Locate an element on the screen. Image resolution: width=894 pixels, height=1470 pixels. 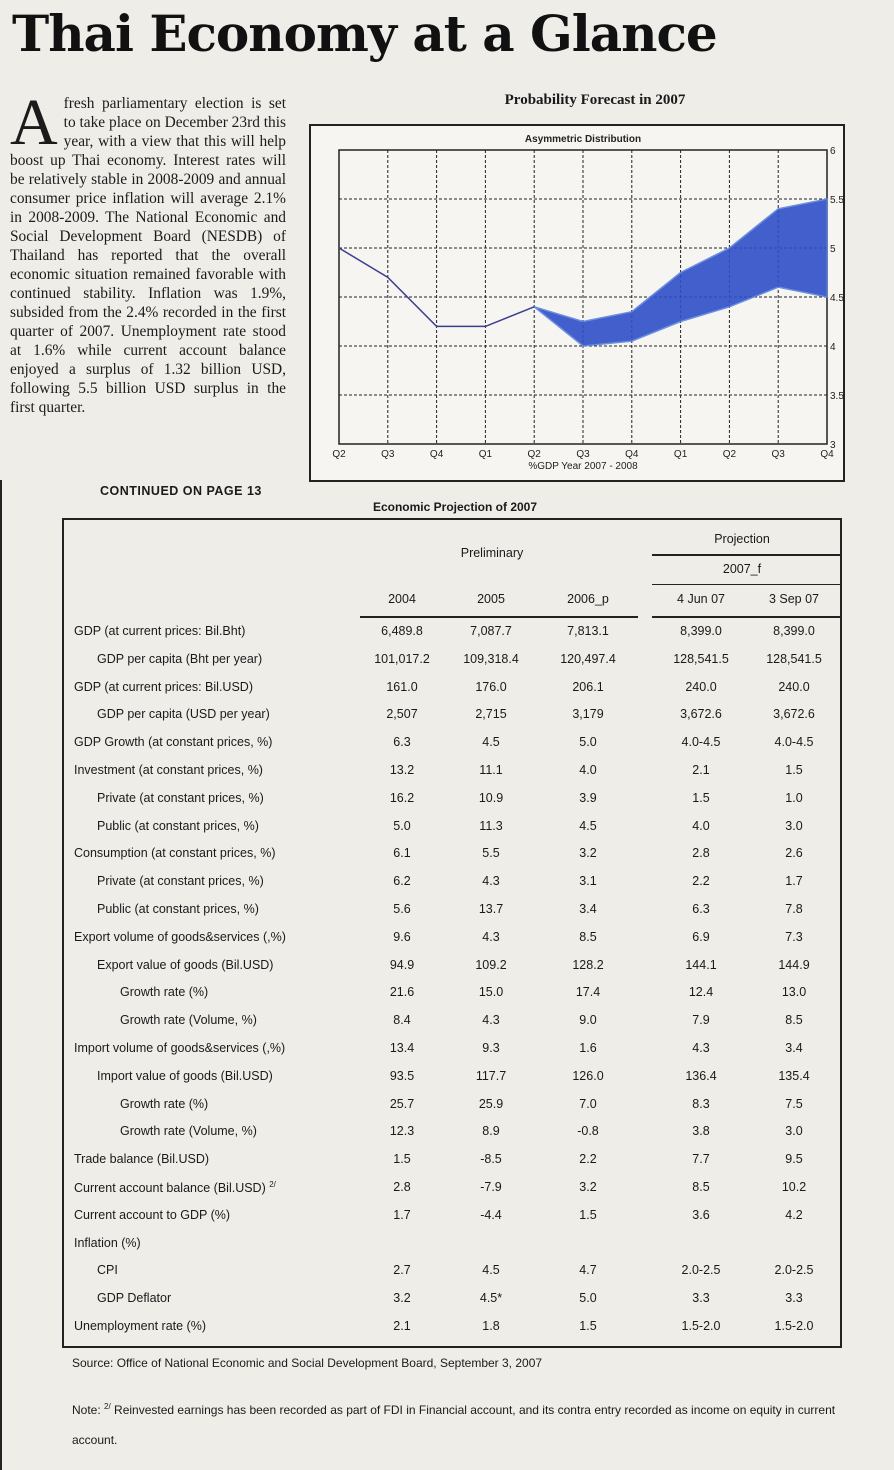
table-cell: 9.0 is located at coordinates (588, 1020).